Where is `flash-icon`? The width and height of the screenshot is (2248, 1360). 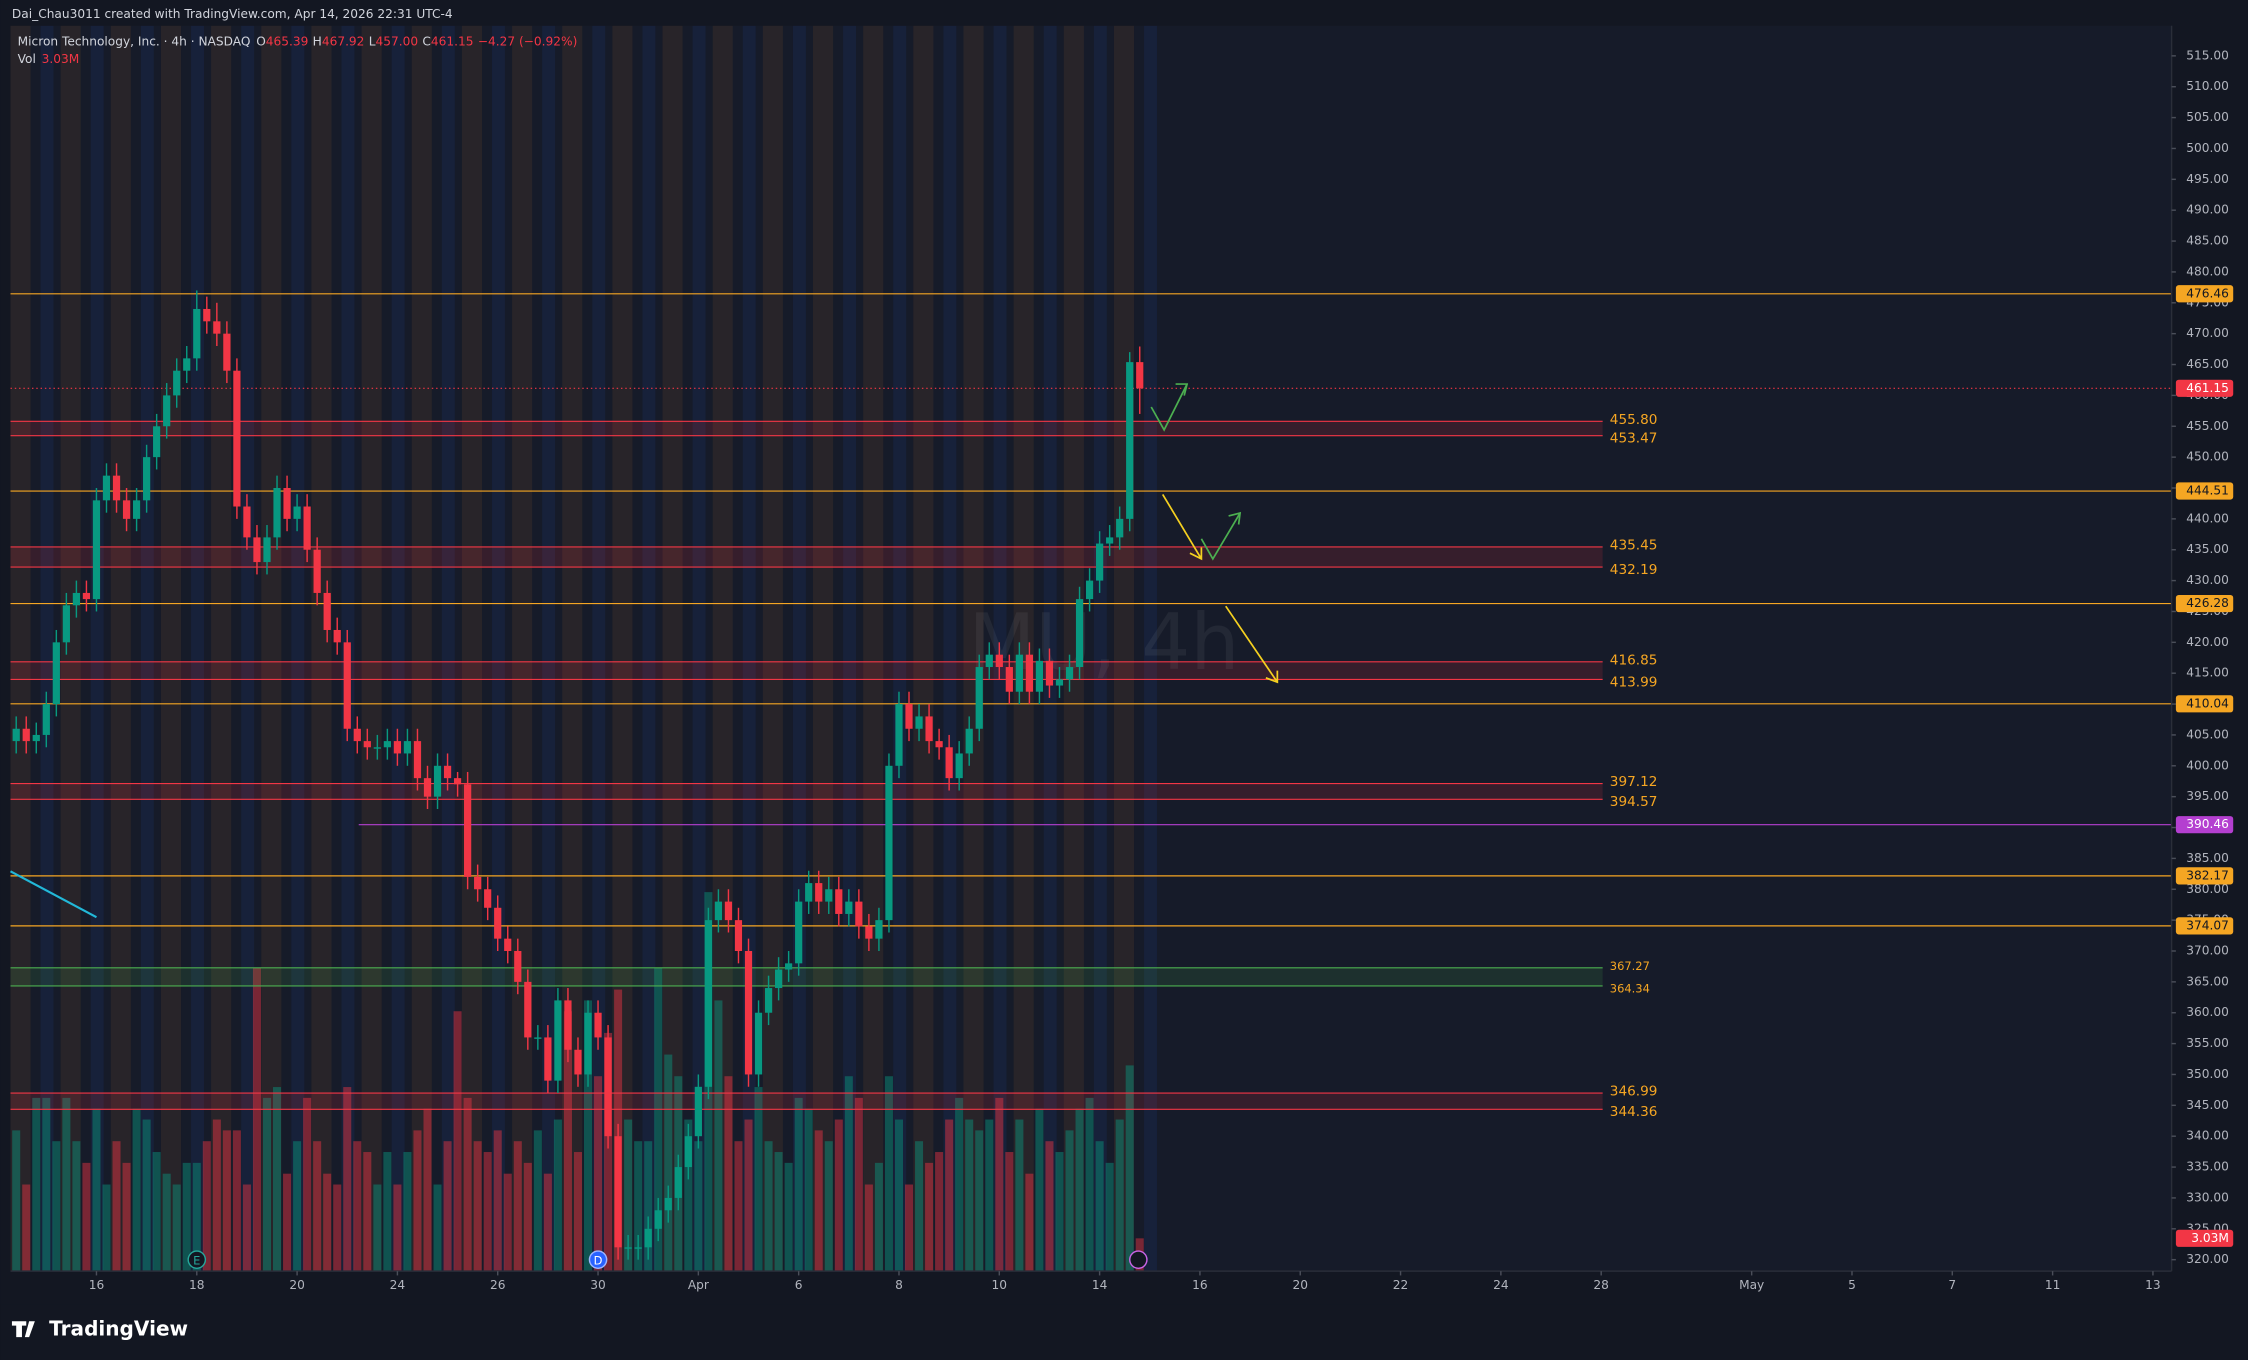
flash-icon is located at coordinates (1138, 1259).